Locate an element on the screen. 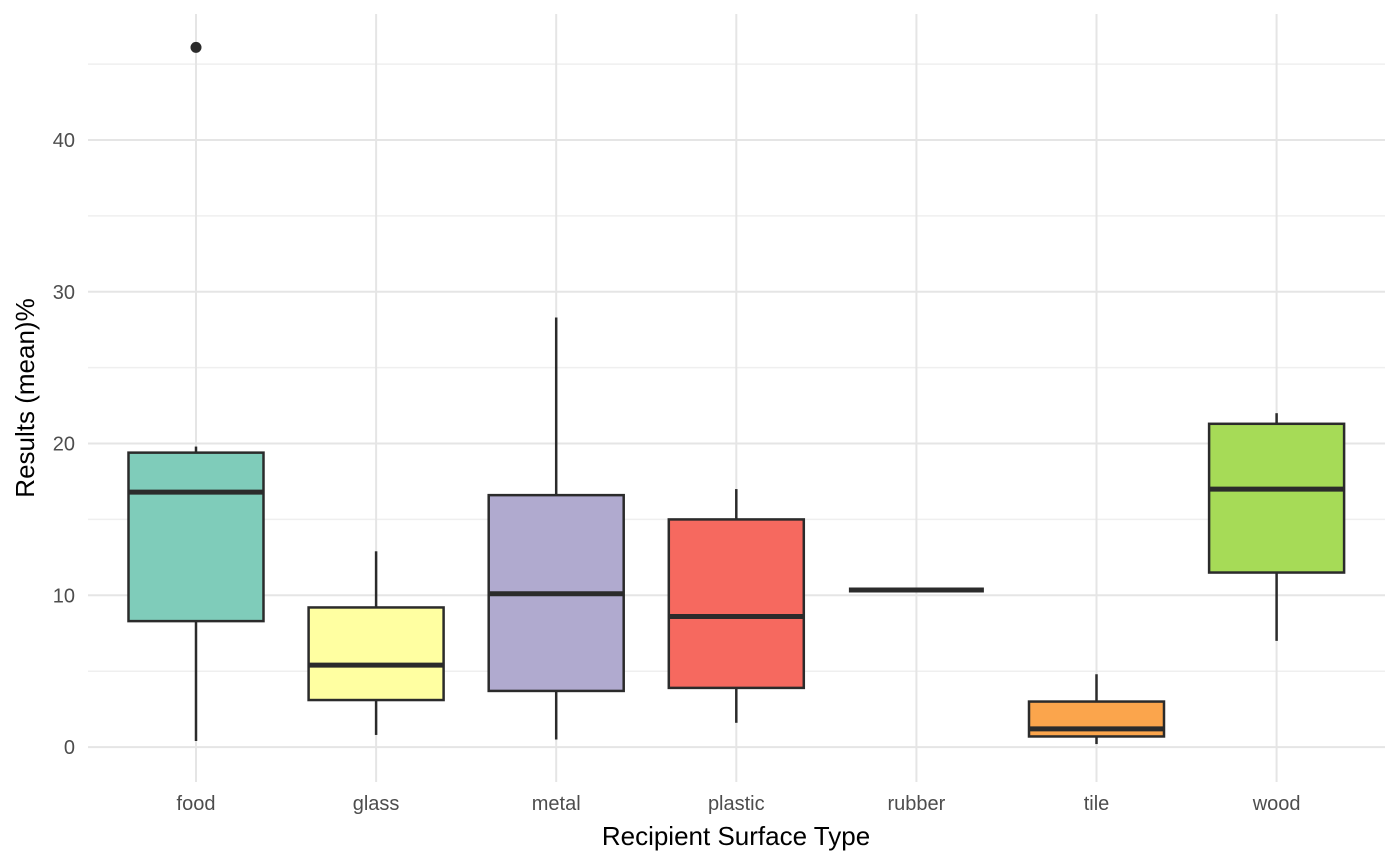 The width and height of the screenshot is (1400, 865). box-glass is located at coordinates (376, 643).